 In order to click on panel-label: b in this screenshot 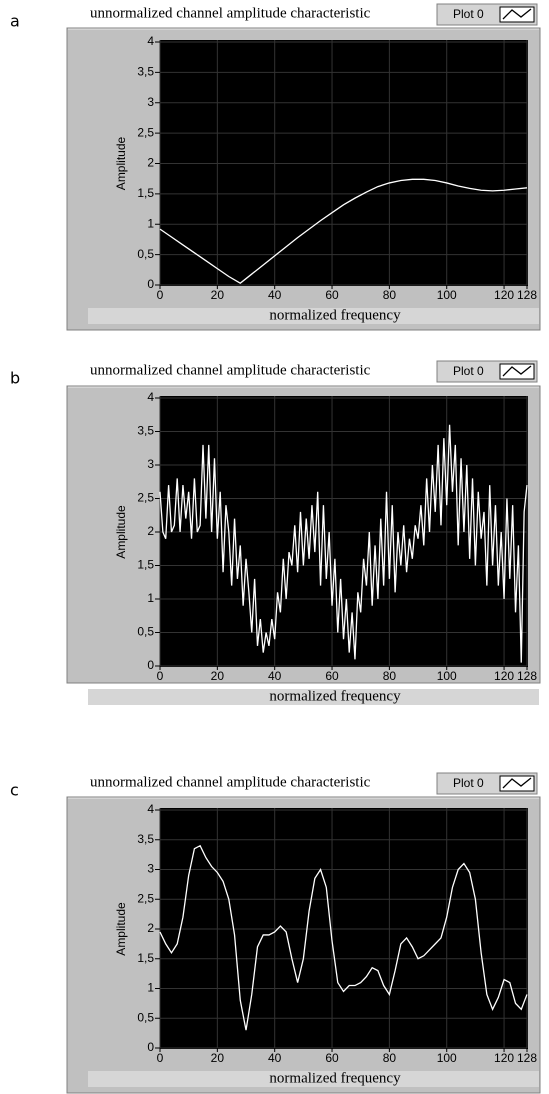, I will do `click(15, 378)`.